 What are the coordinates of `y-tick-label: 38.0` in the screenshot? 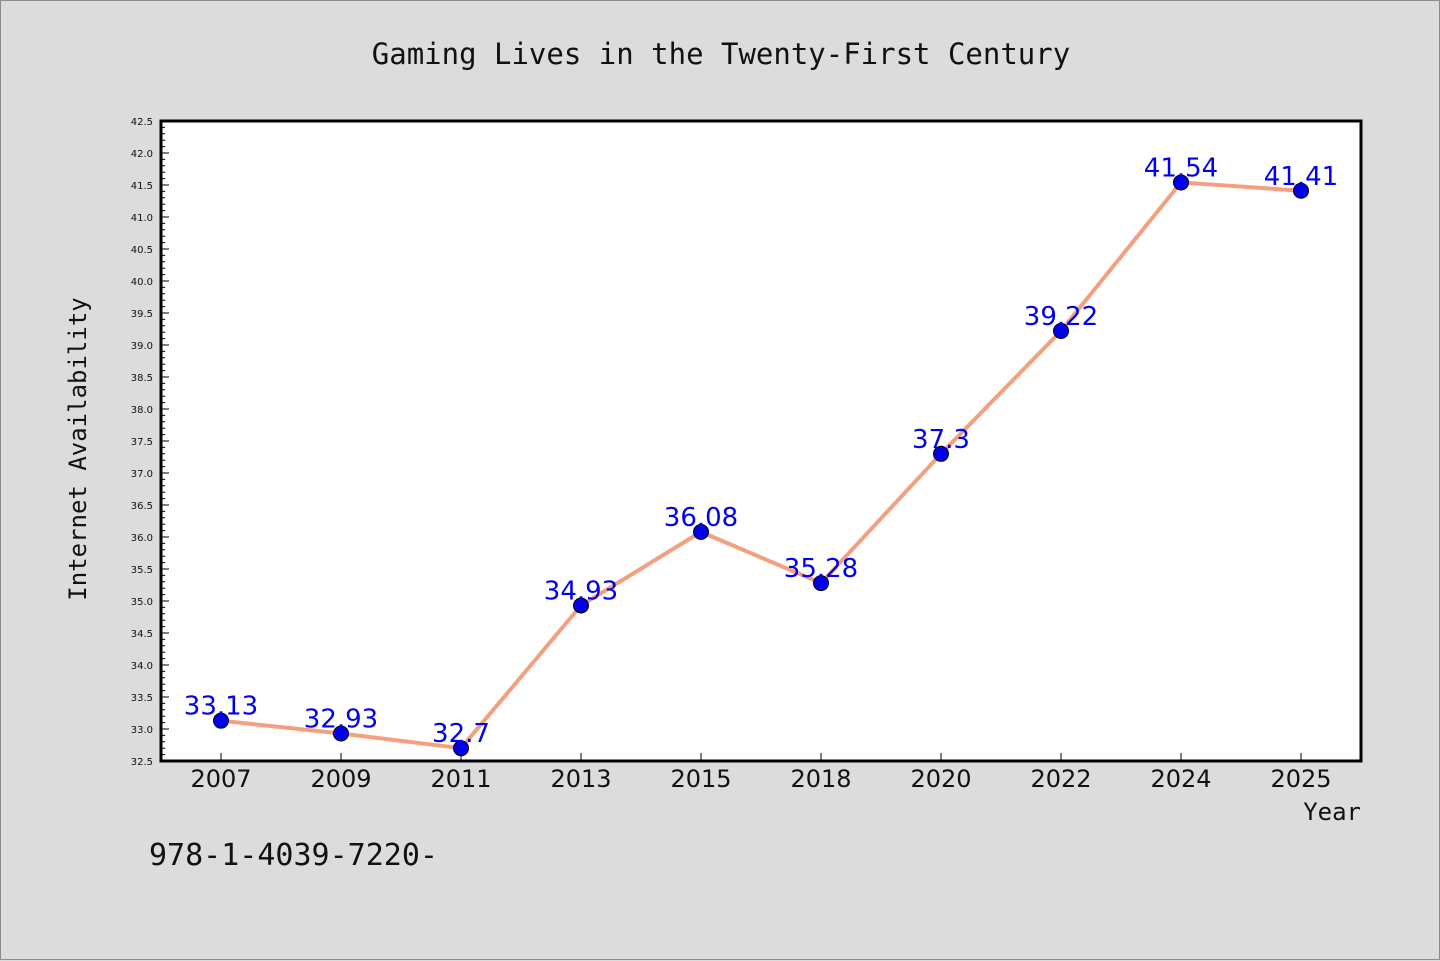 It's located at (142, 410).